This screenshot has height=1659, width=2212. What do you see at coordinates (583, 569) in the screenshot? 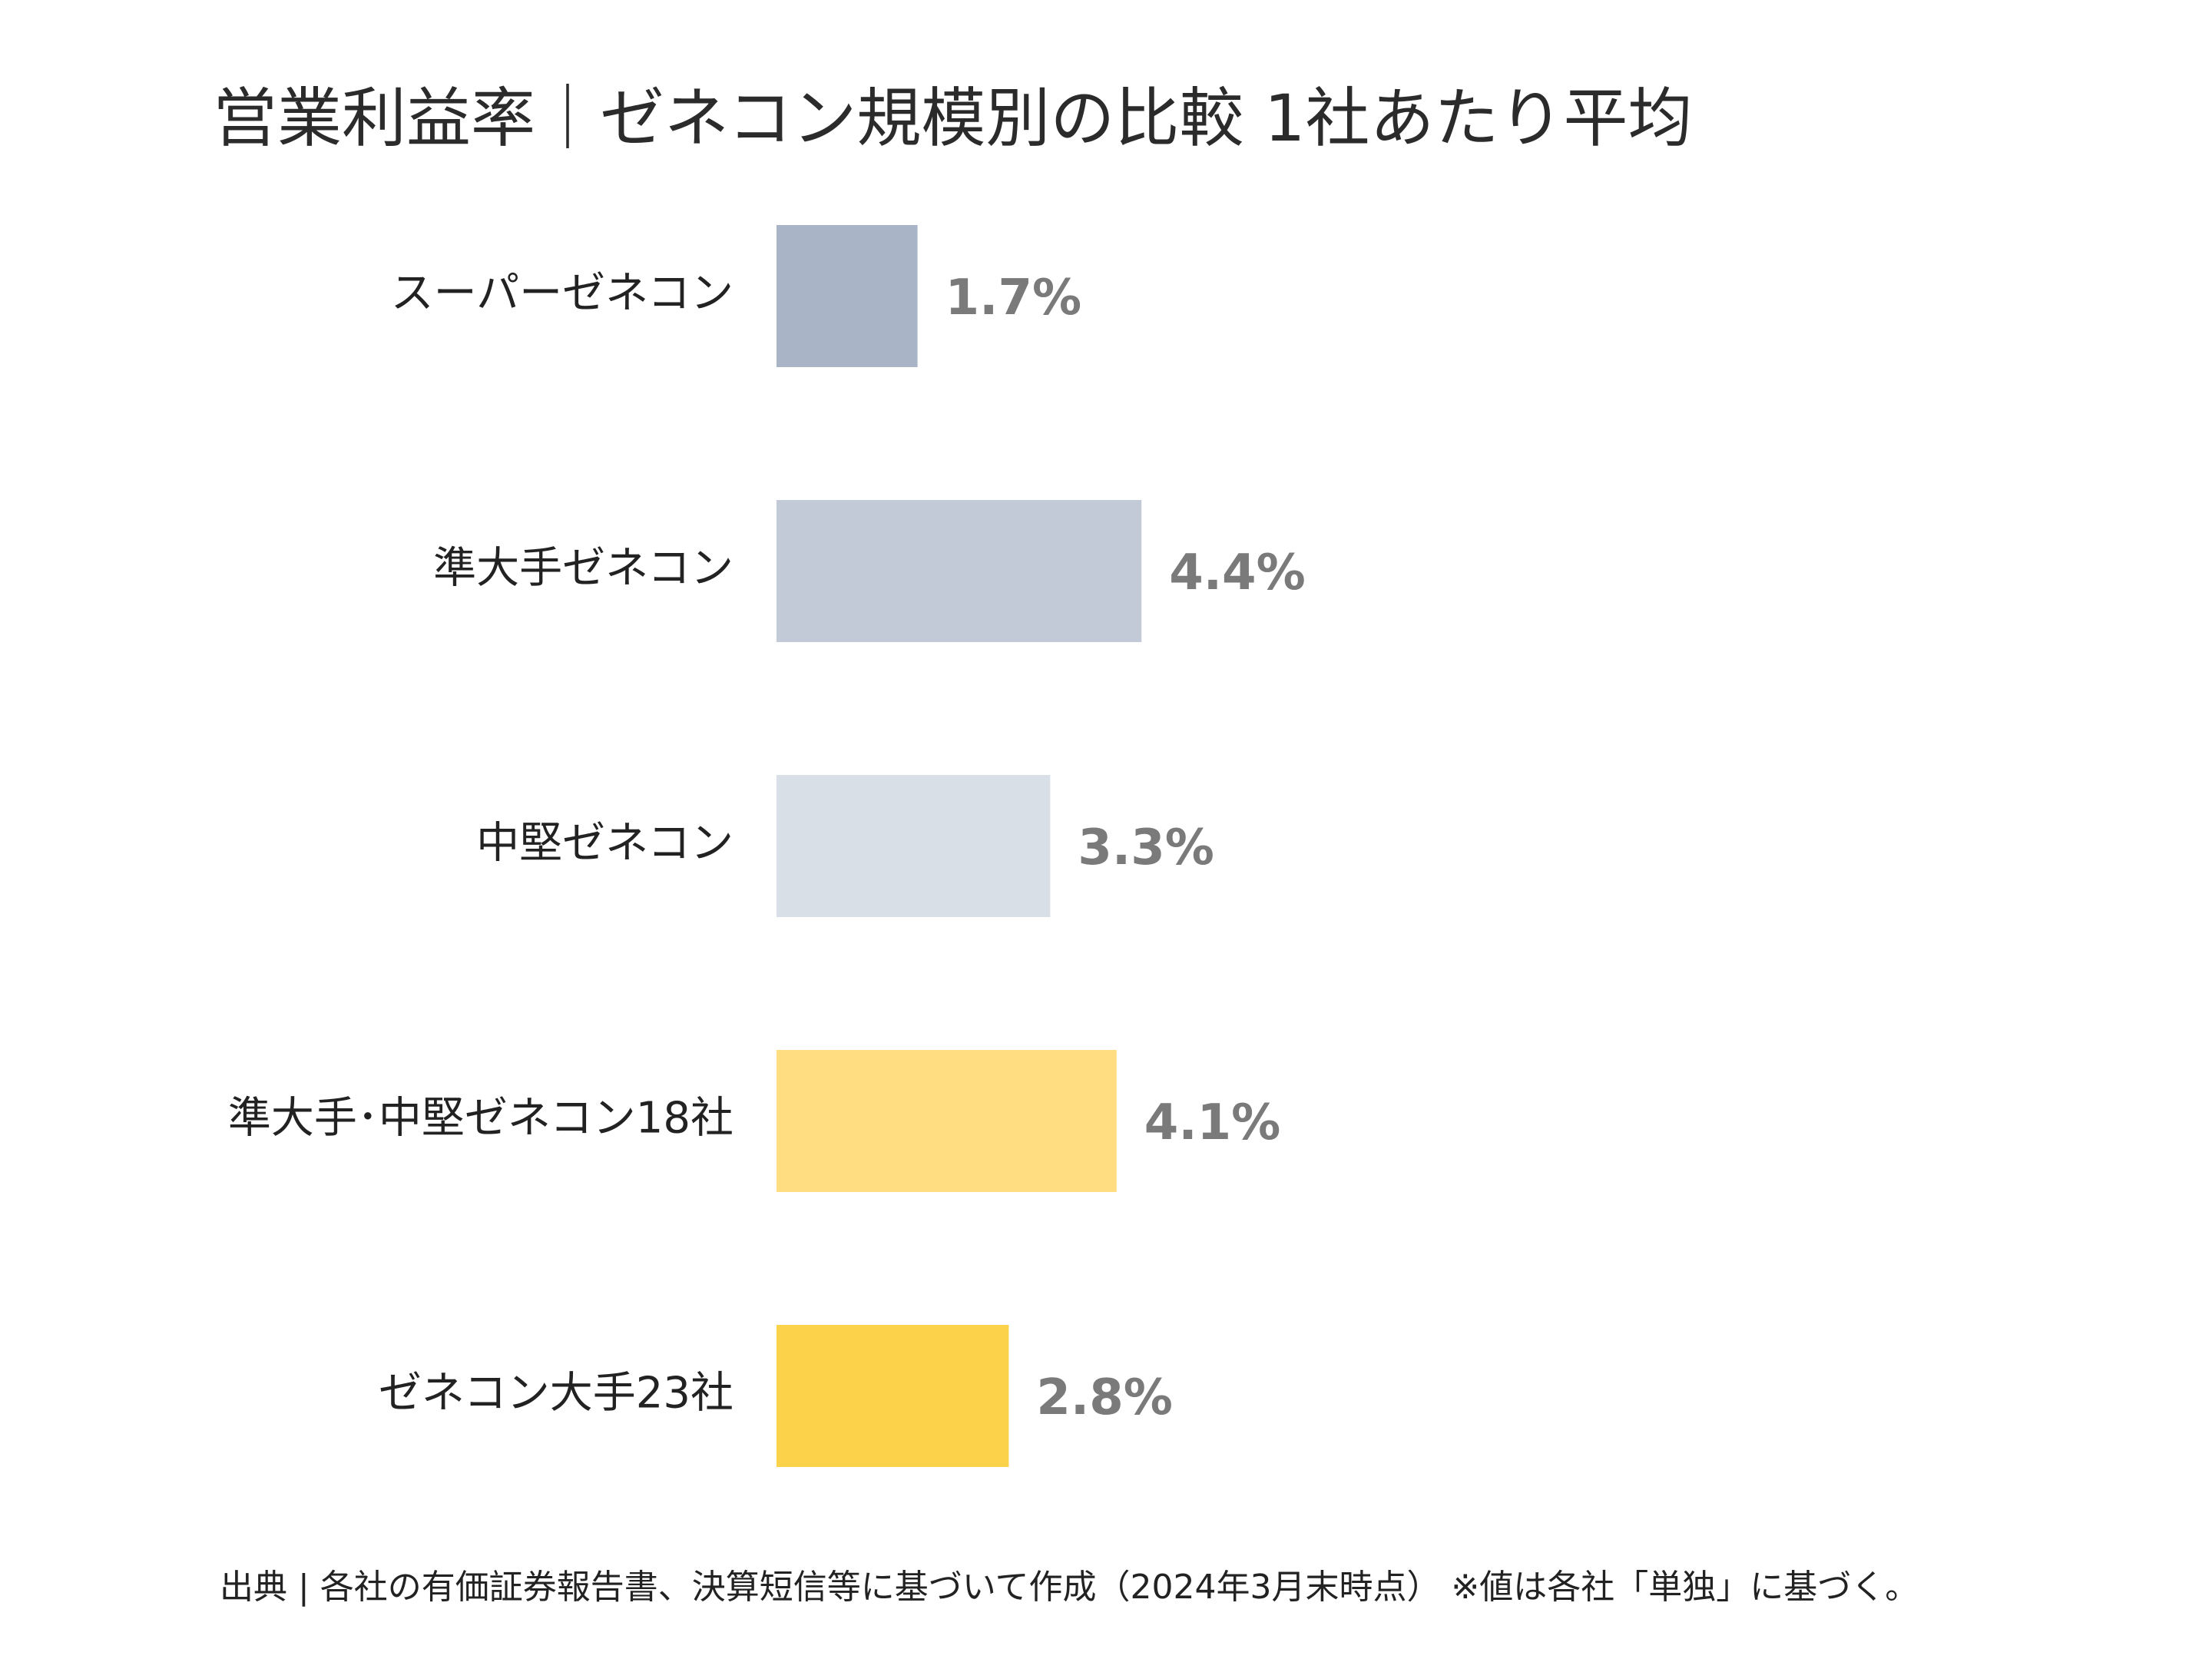
I see `category-label-1: 準大手ゼネコン` at bounding box center [583, 569].